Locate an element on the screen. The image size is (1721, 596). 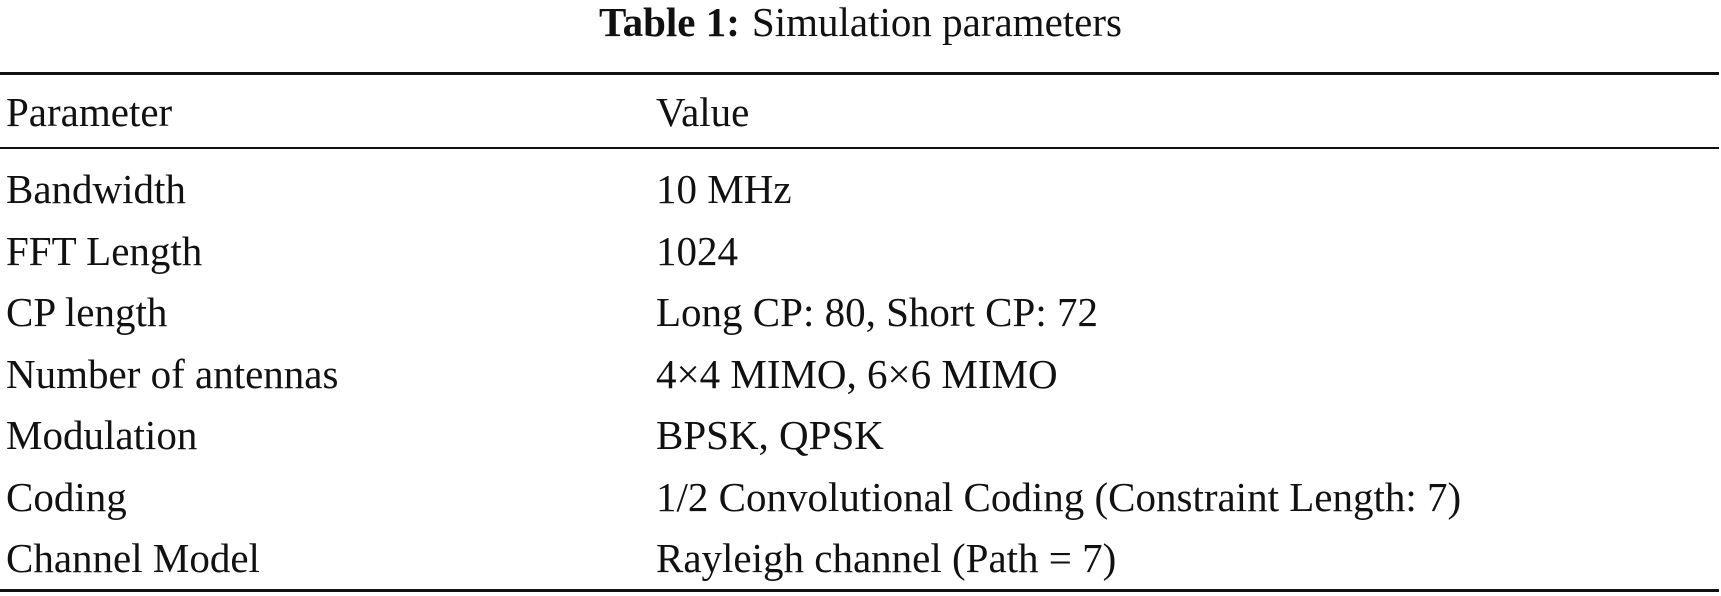
parameter-cell: Bandwidth is located at coordinates (96, 189).